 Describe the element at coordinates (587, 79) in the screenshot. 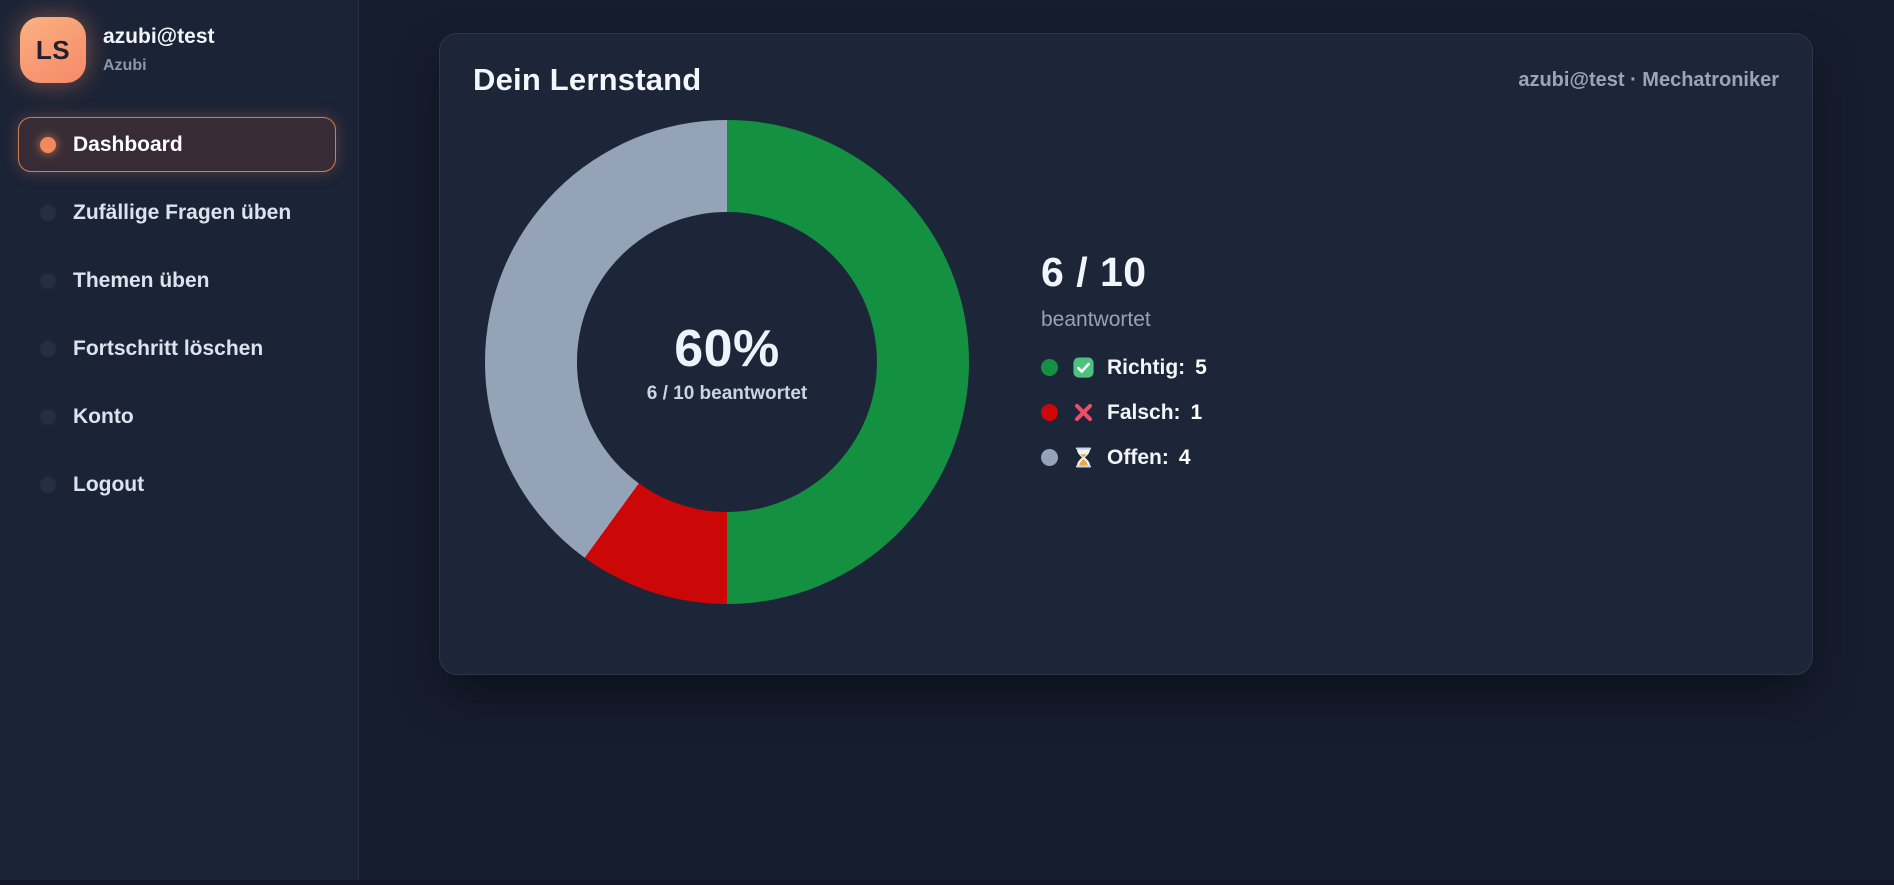

I see `page-title: Dein Lernstand` at that location.